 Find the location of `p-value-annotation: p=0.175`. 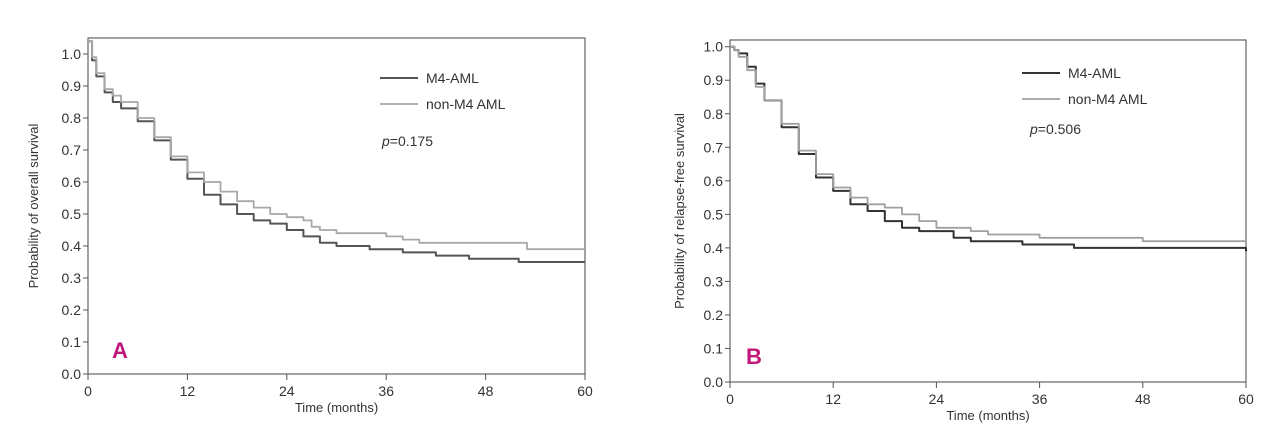

p-value-annotation: p=0.175 is located at coordinates (407, 141).